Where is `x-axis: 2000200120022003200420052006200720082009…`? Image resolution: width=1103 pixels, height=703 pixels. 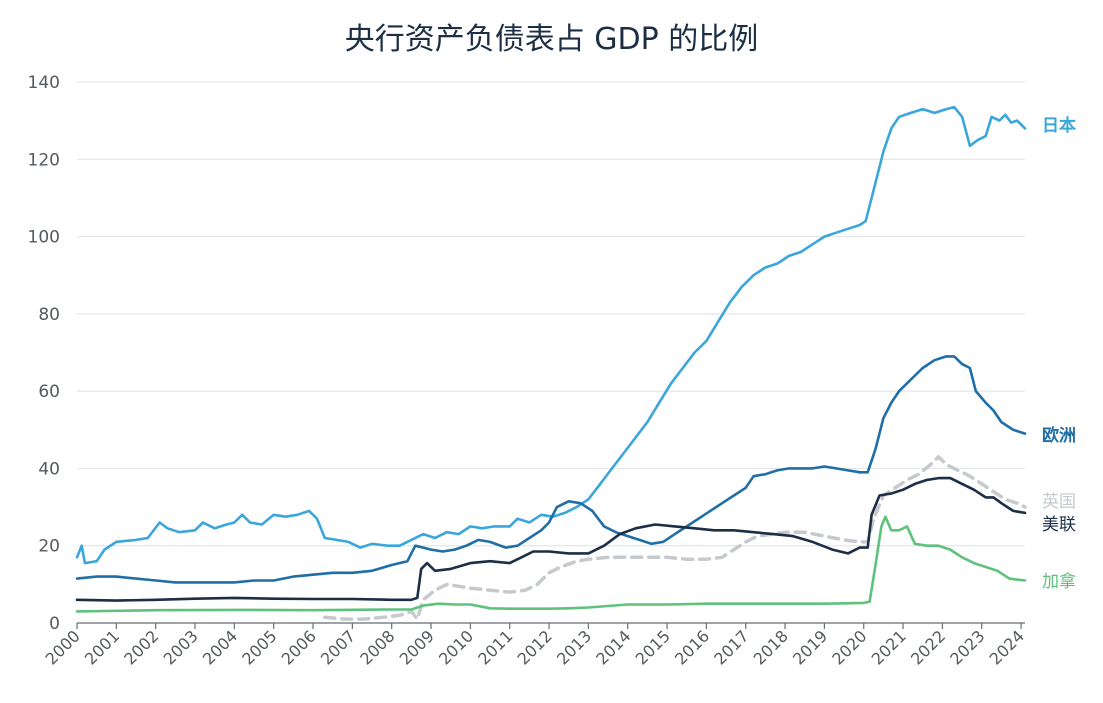 x-axis: 2000200120022003200420052006200720082009… is located at coordinates (535, 645).